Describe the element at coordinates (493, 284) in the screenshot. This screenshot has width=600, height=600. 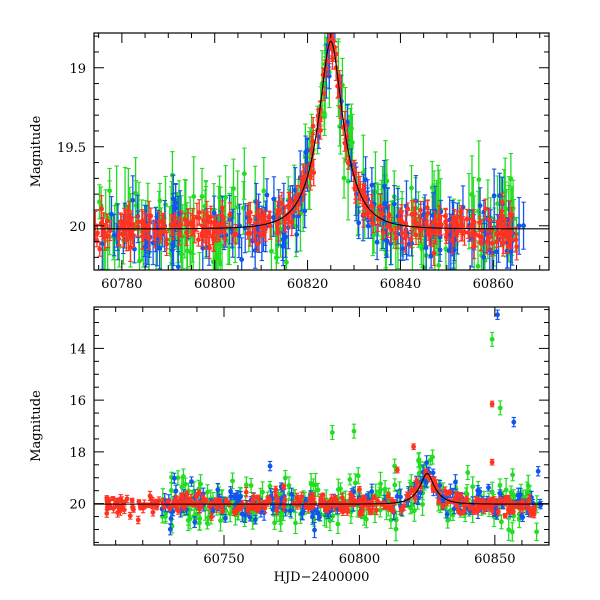
I see `x-tick-label: 60860` at that location.